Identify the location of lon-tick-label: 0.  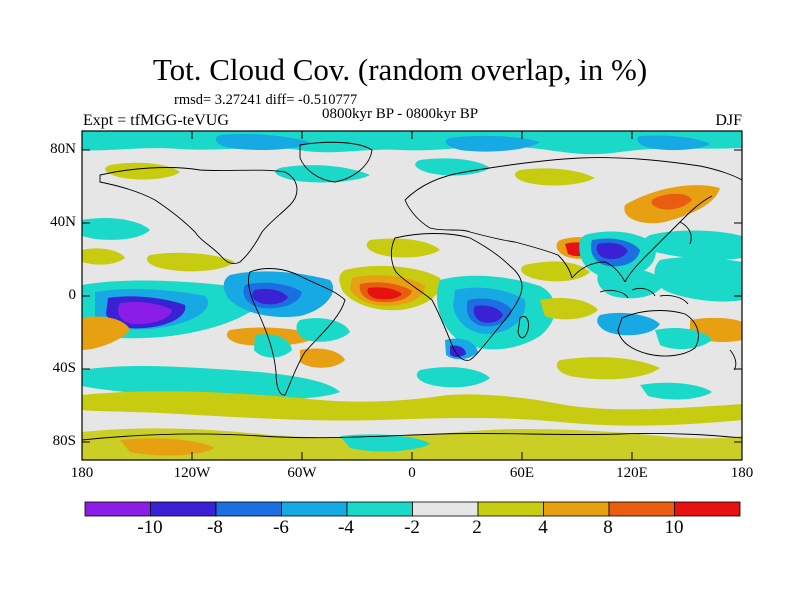
(412, 473).